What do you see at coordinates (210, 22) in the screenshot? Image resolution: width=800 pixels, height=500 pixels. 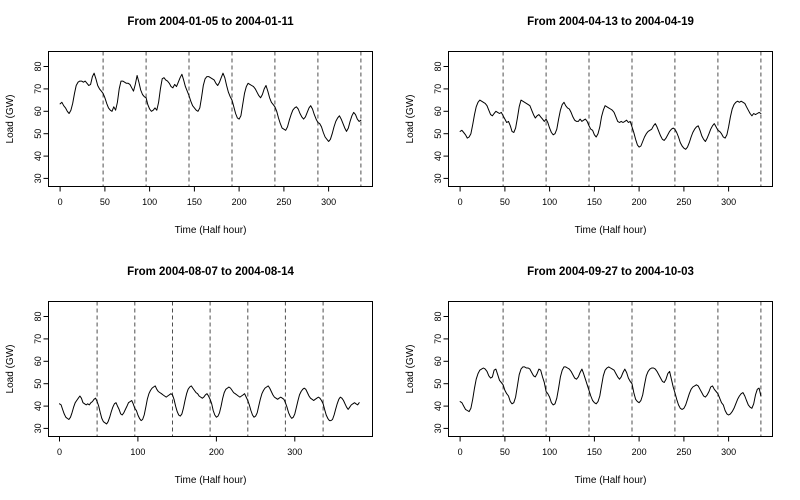 I see `chart-title: From 2004-01-05 to 2004-01-11` at bounding box center [210, 22].